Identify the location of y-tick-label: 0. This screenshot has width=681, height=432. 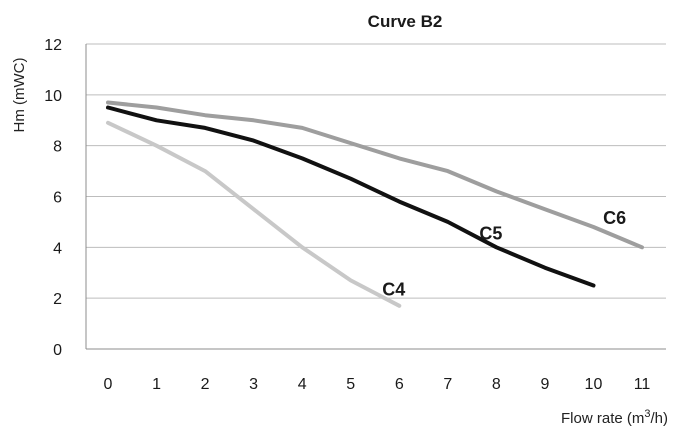
(57, 350).